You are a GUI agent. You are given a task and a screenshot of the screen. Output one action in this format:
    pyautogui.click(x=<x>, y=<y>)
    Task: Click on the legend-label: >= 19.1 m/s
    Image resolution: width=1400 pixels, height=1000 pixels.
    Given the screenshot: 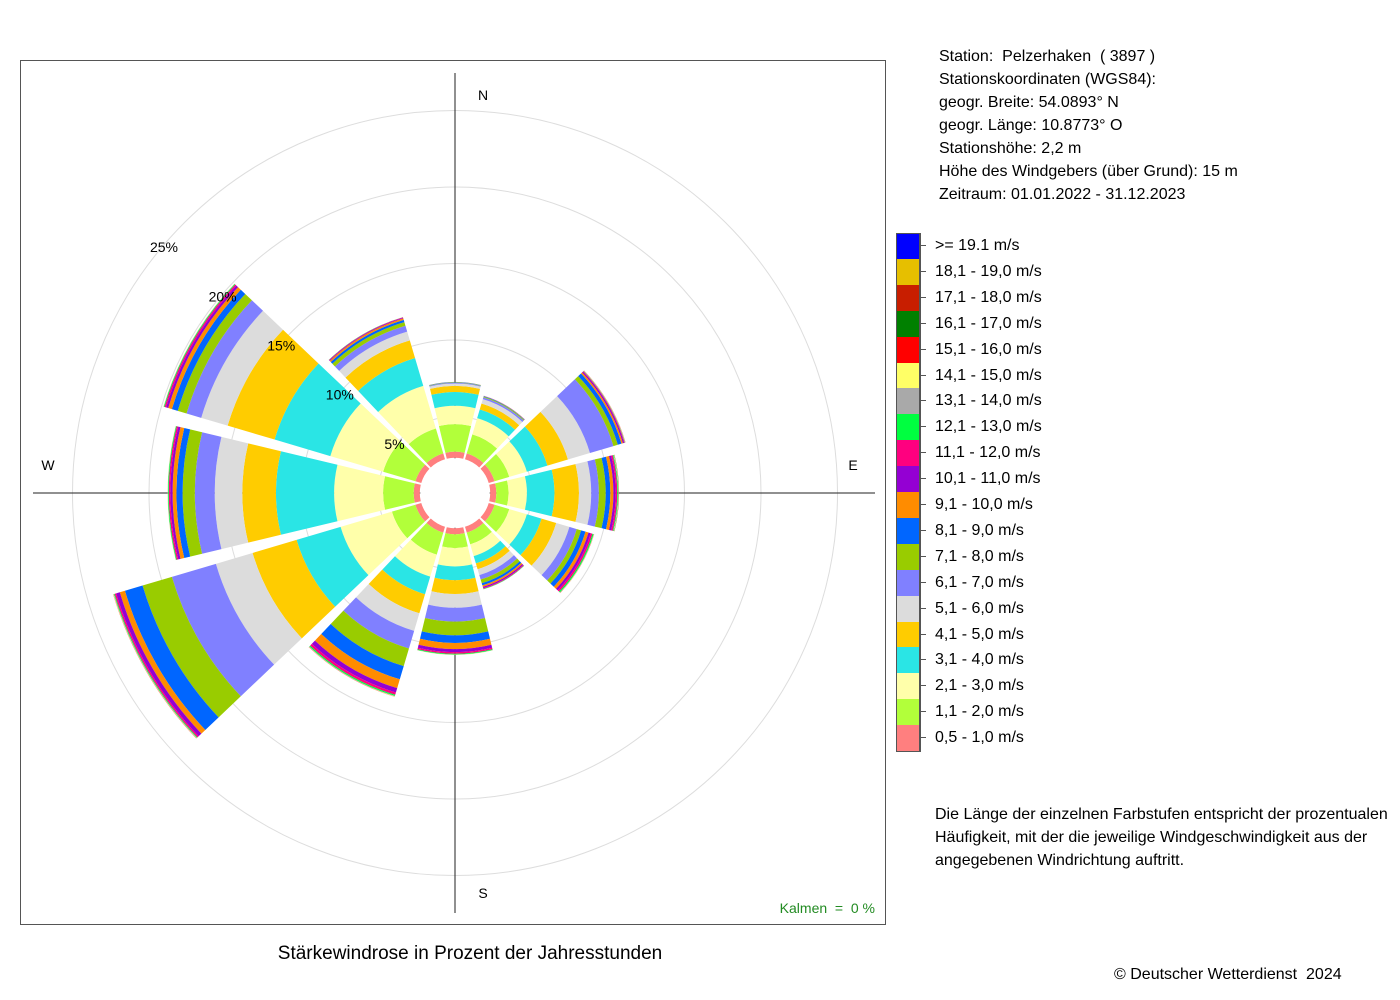 What is the action you would take?
    pyautogui.click(x=977, y=245)
    